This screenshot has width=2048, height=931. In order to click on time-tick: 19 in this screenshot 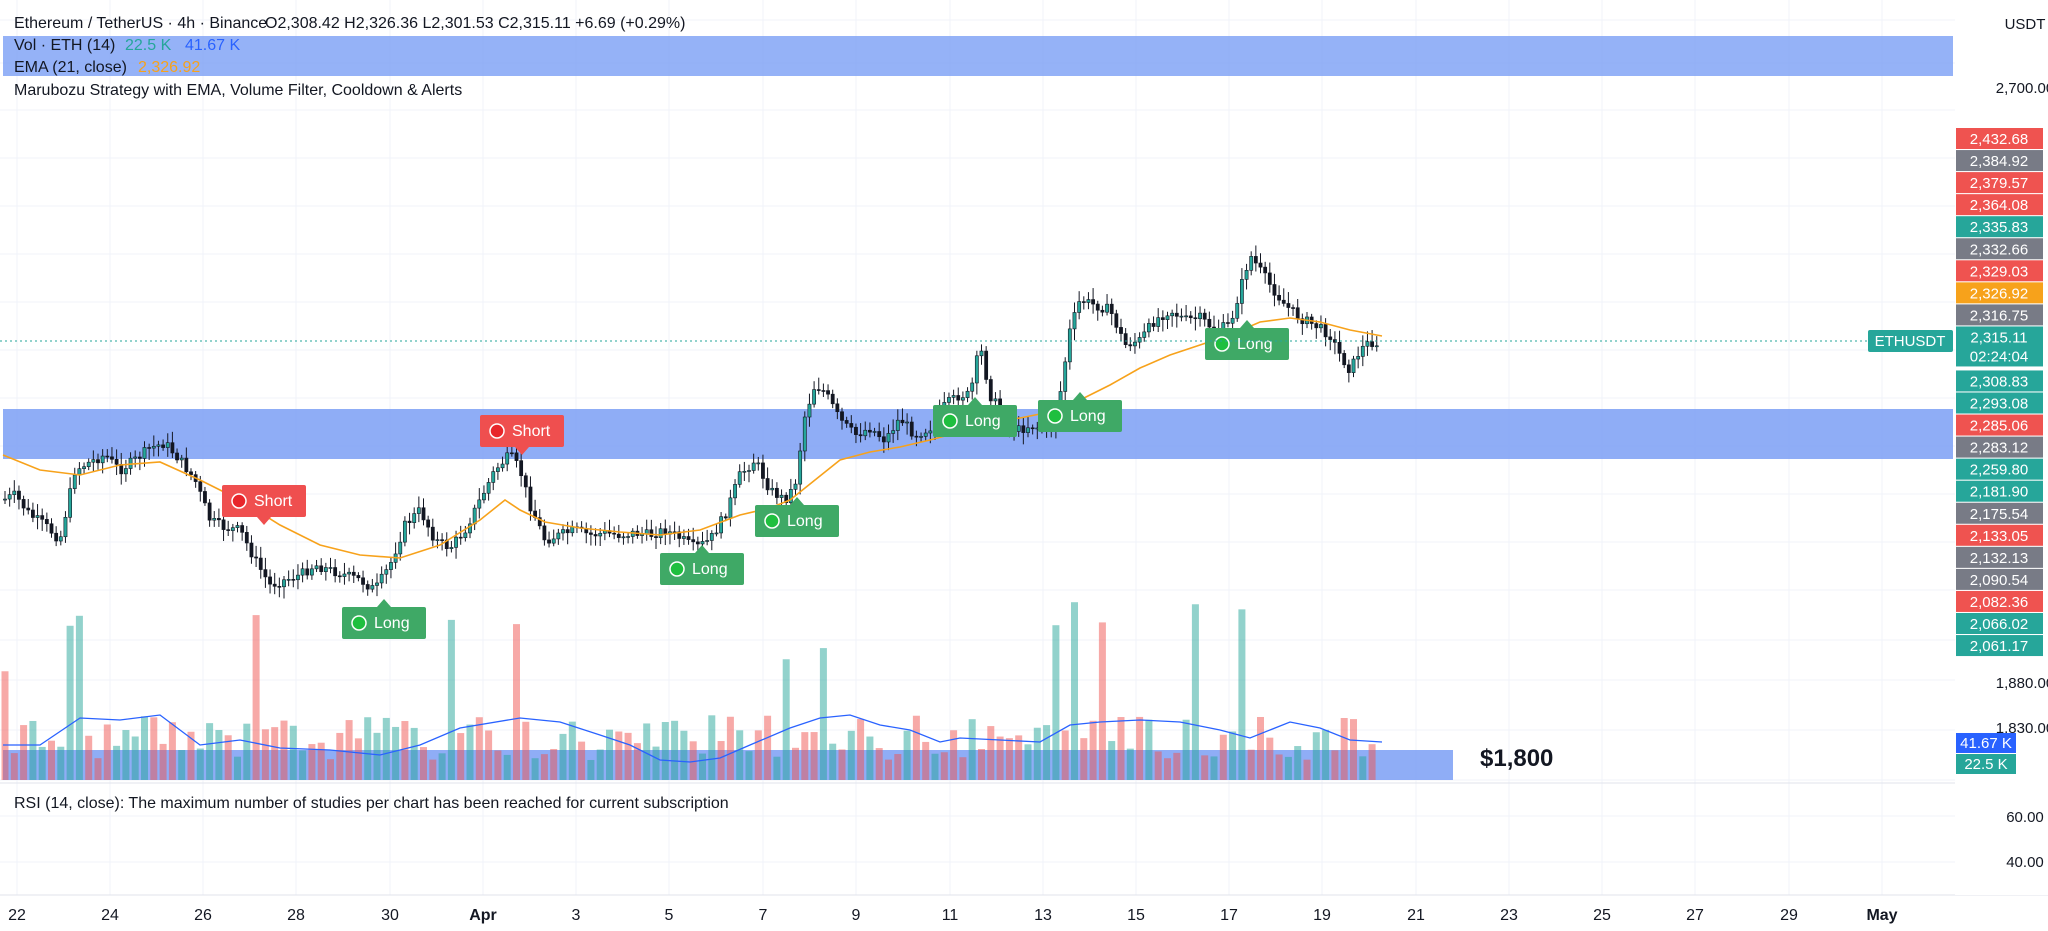, I will do `click(1322, 915)`.